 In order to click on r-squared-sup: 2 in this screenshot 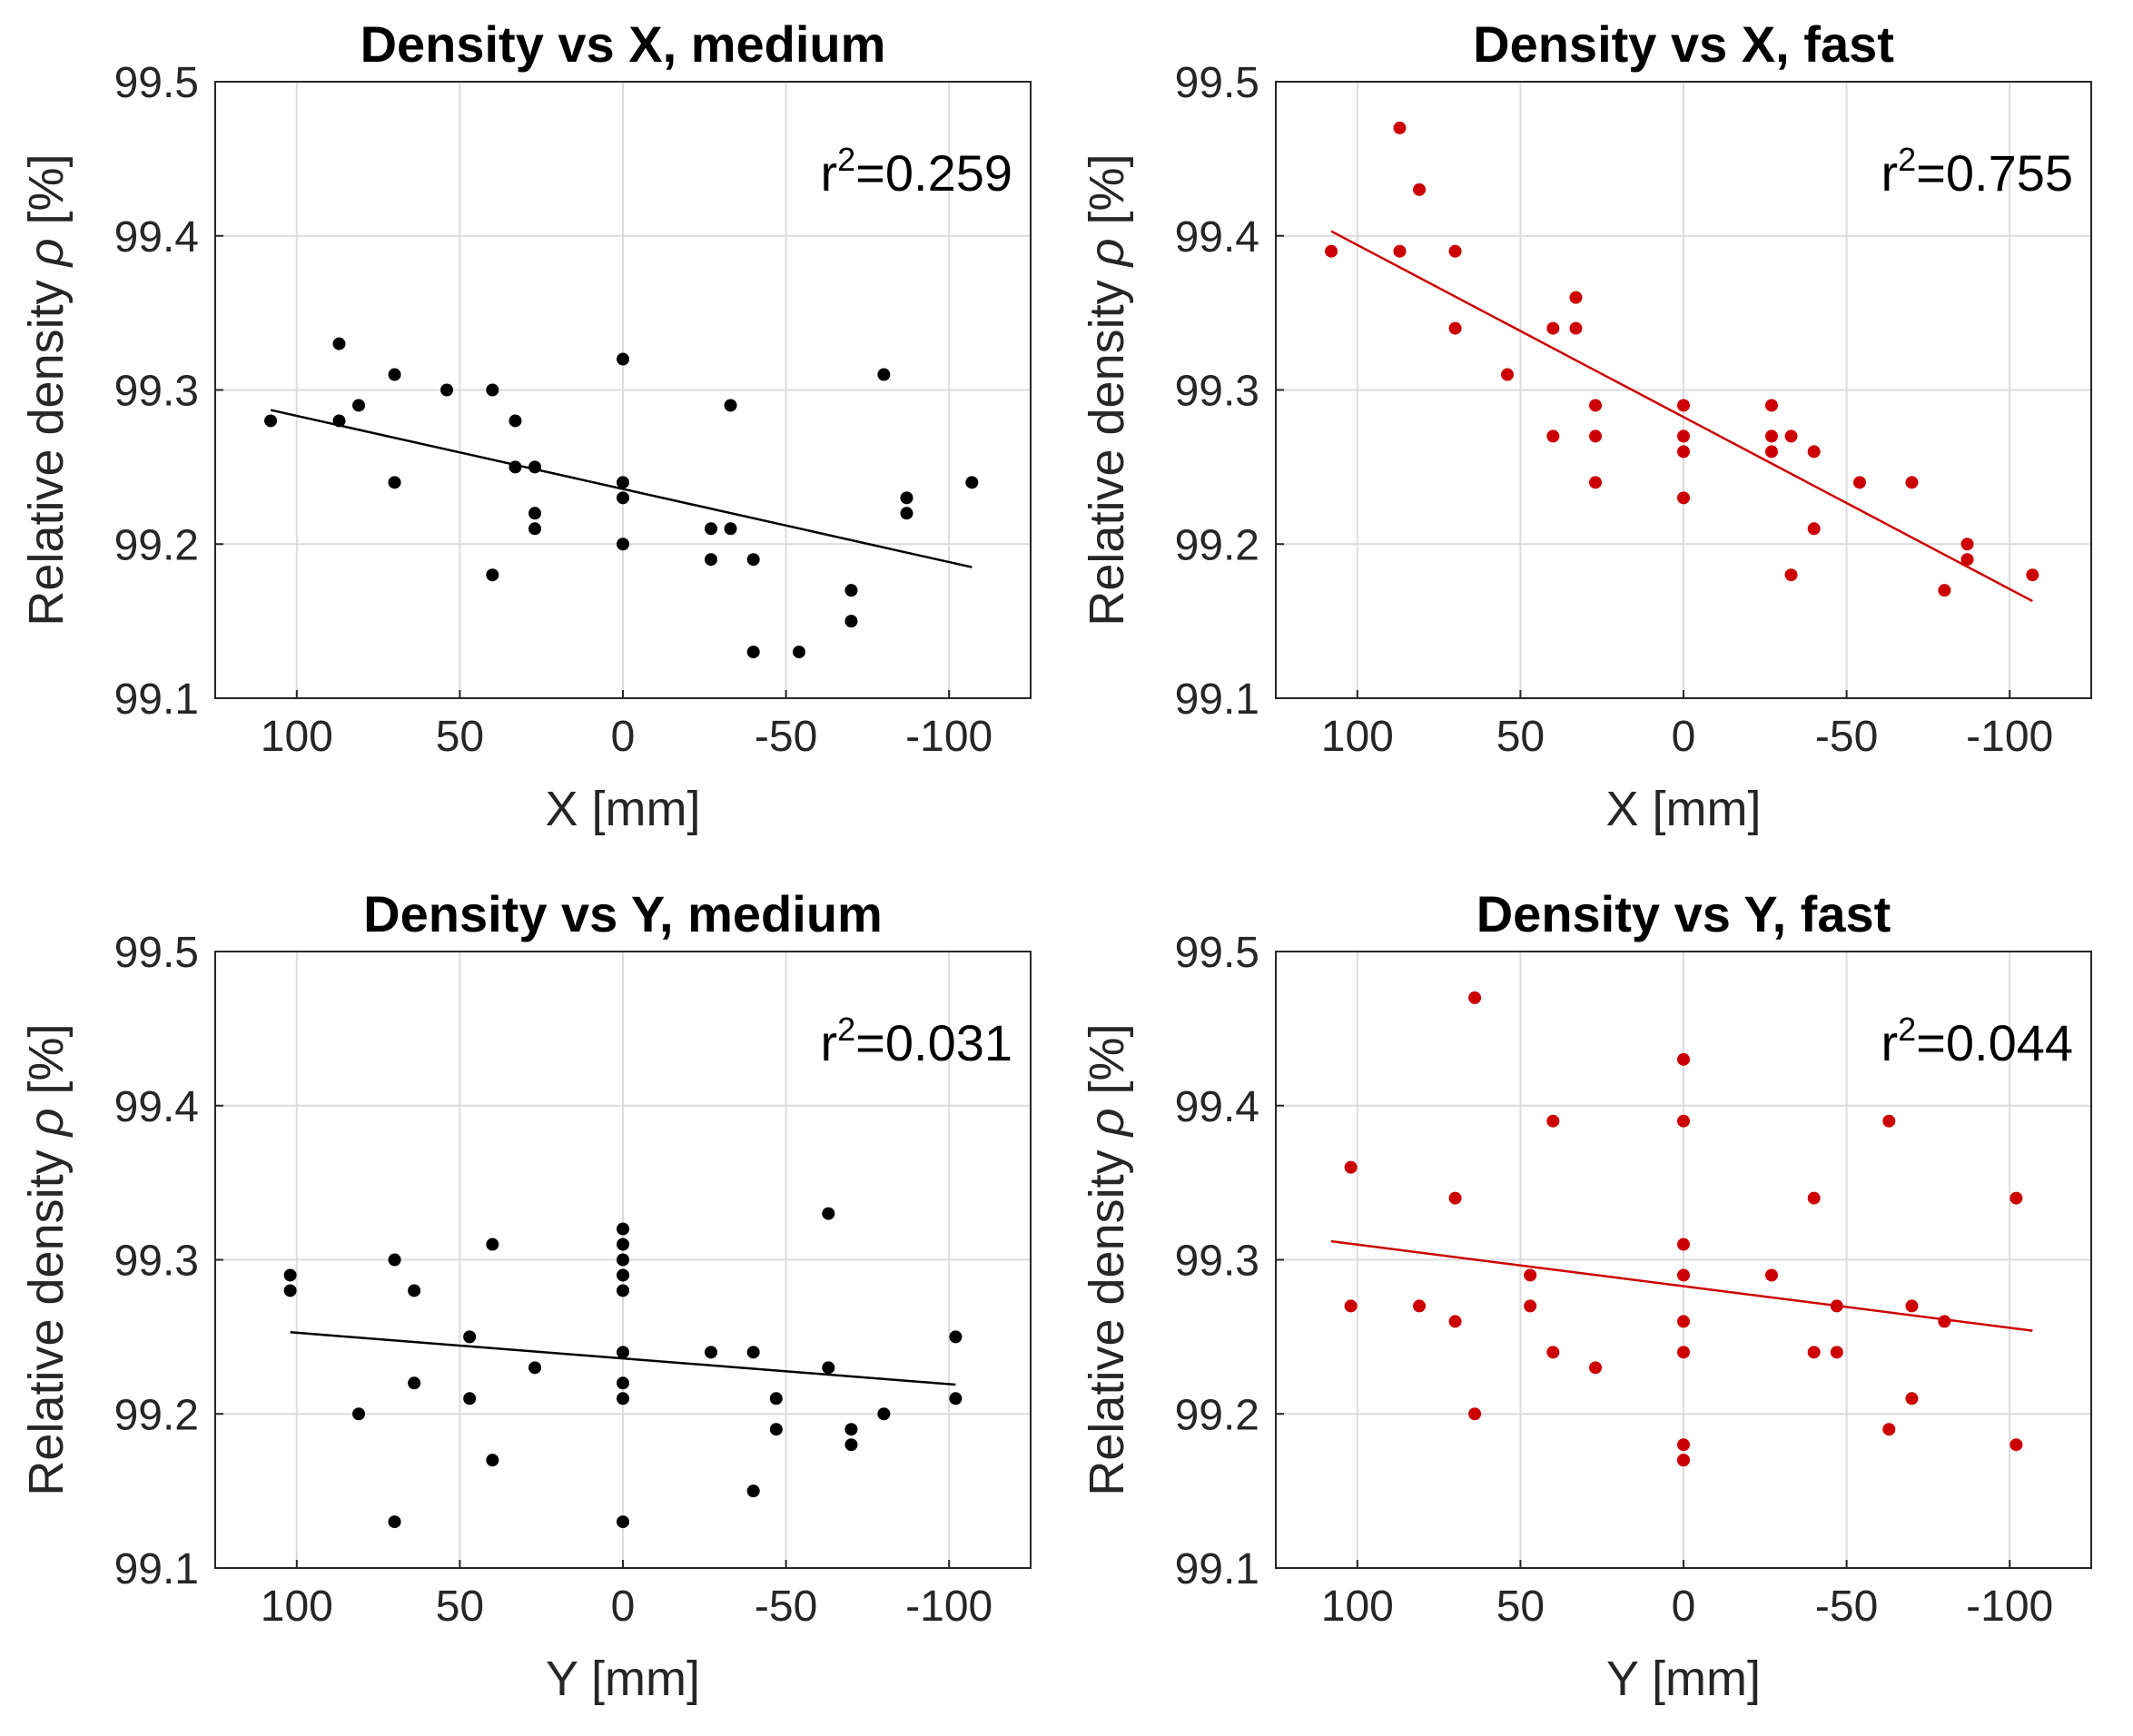, I will do `click(846, 1029)`.